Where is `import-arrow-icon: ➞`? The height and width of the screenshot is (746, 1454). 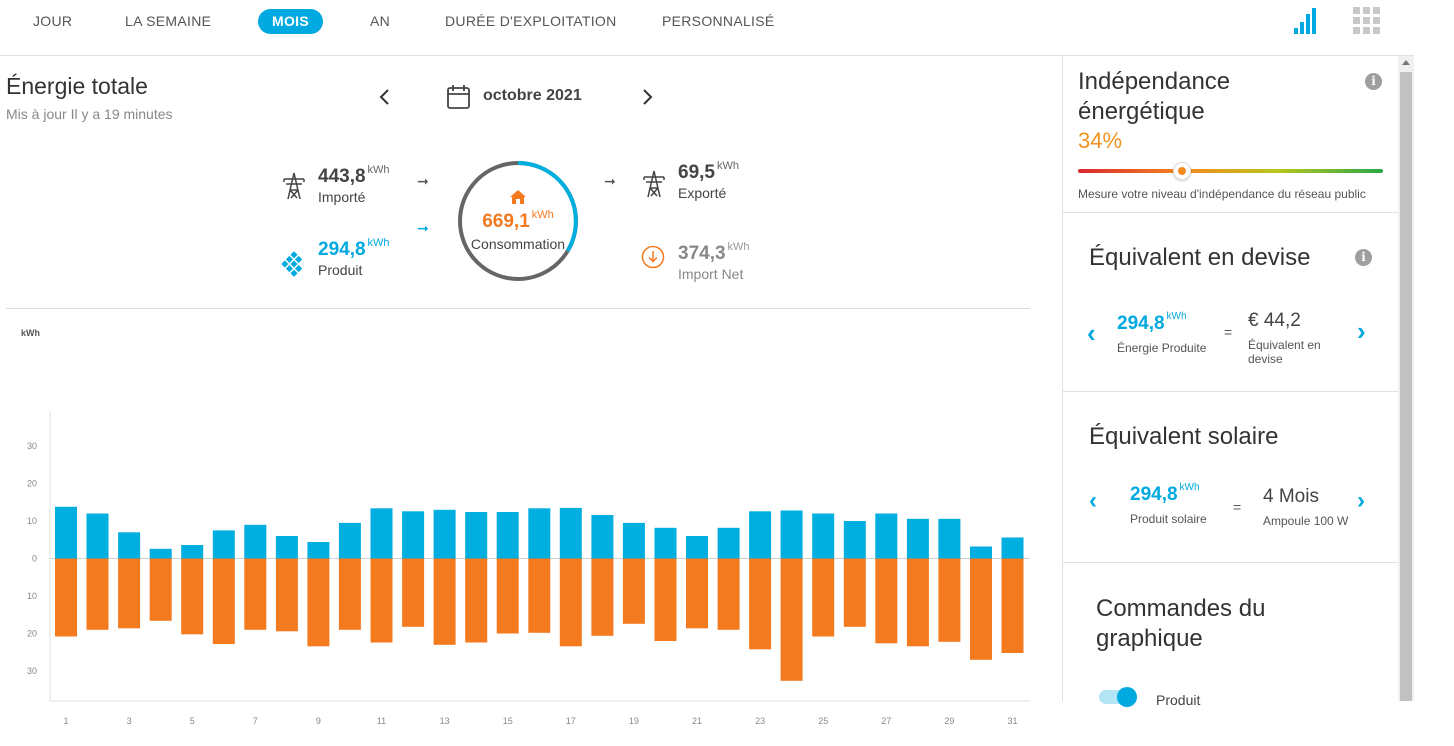 import-arrow-icon: ➞ is located at coordinates (423, 181).